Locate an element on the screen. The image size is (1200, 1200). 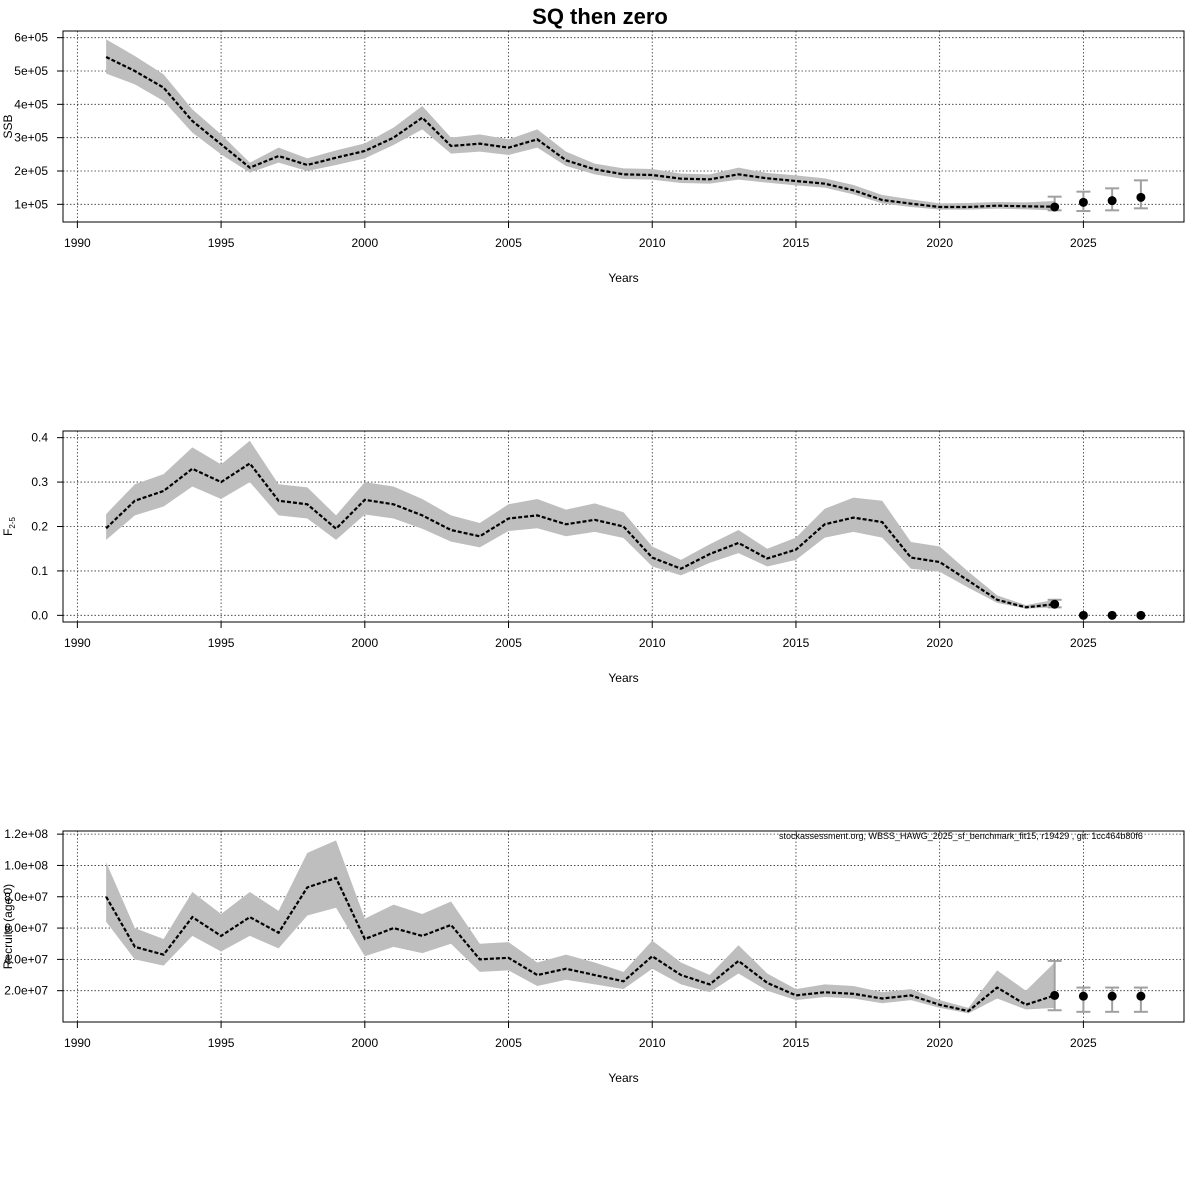
y-tick-label: 1.0e+08 is located at coordinates (26, 865).